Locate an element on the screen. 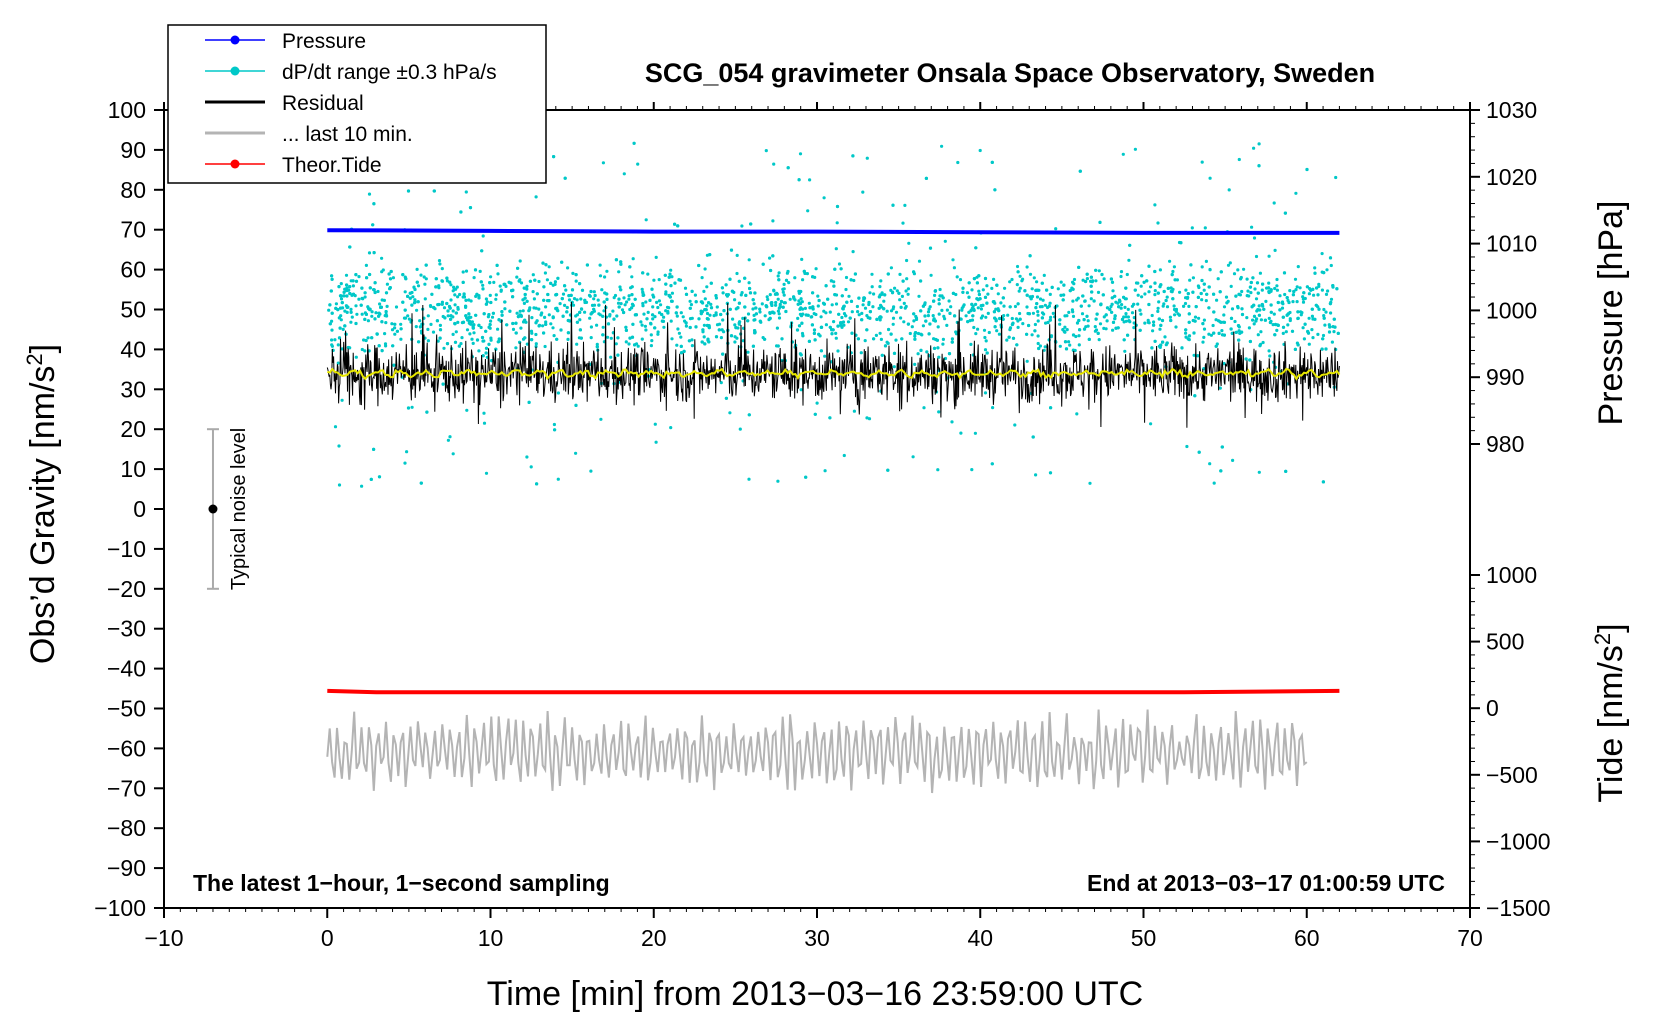 This screenshot has width=1660, height=1025. y-tick-label: −70 is located at coordinates (126, 788).